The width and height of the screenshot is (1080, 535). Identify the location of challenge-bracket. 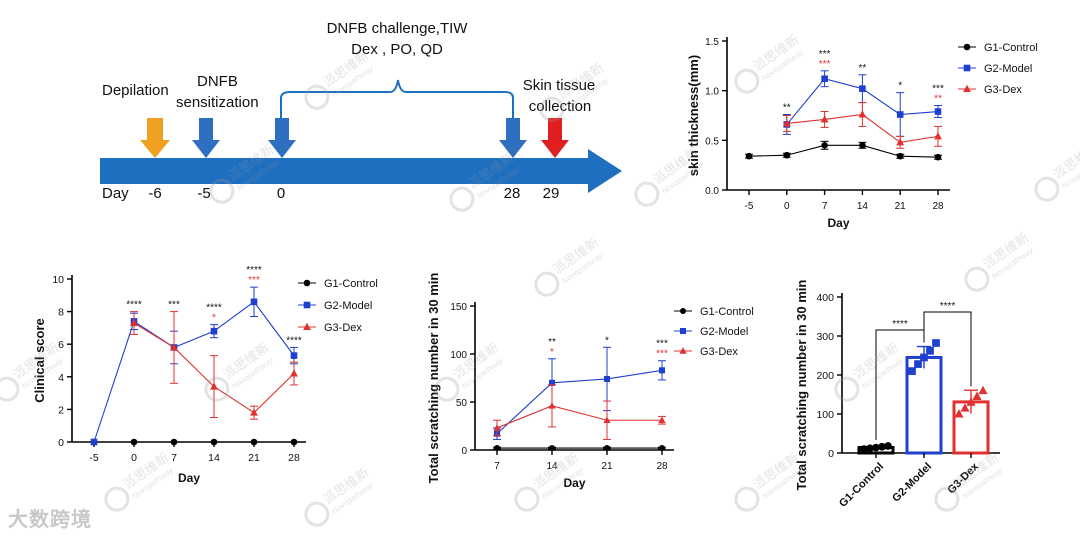
(397, 98).